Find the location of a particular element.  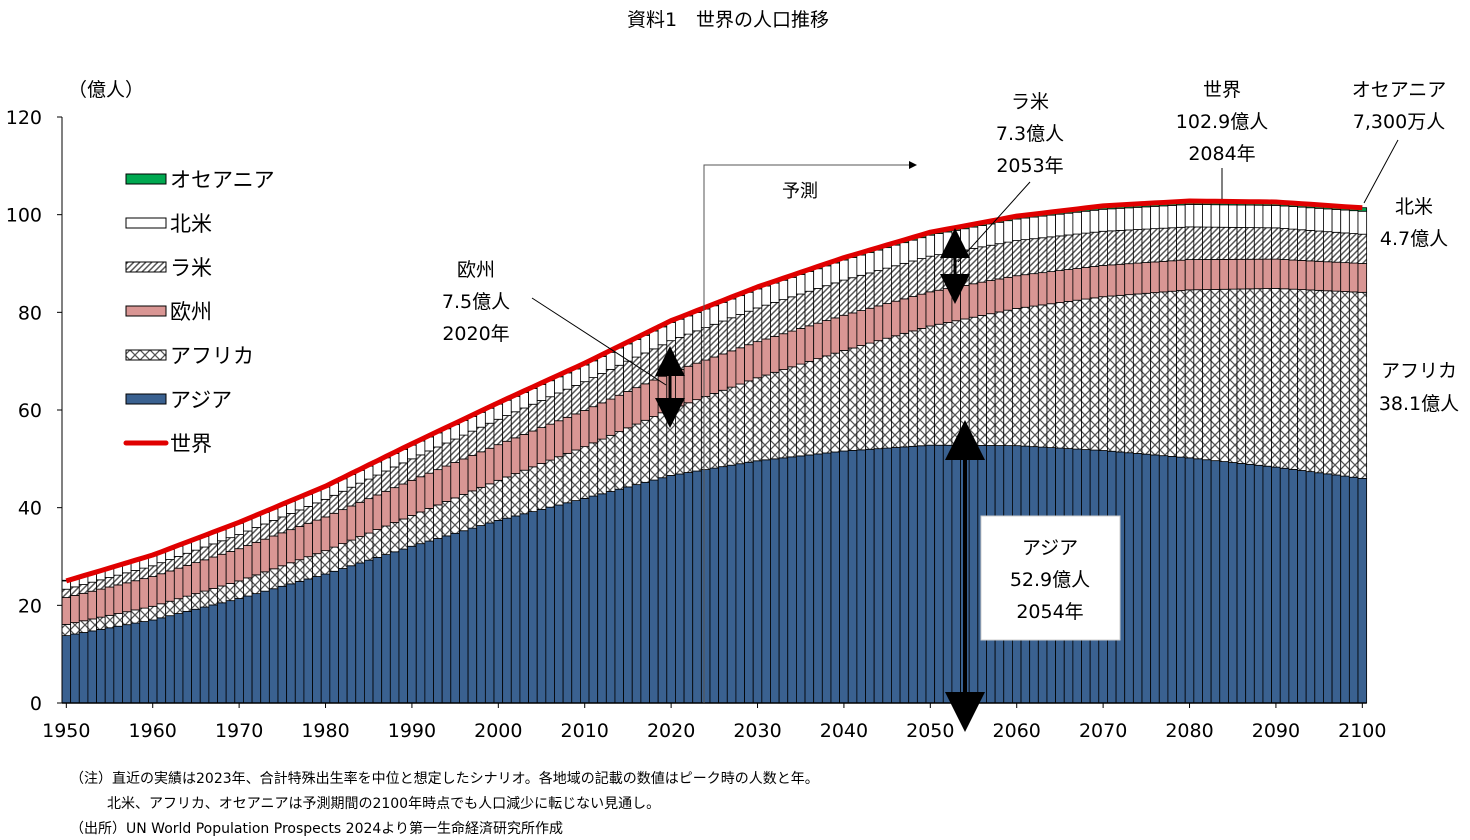

annotation-world: 世界 102.9億人 2084年 is located at coordinates (1222, 139).